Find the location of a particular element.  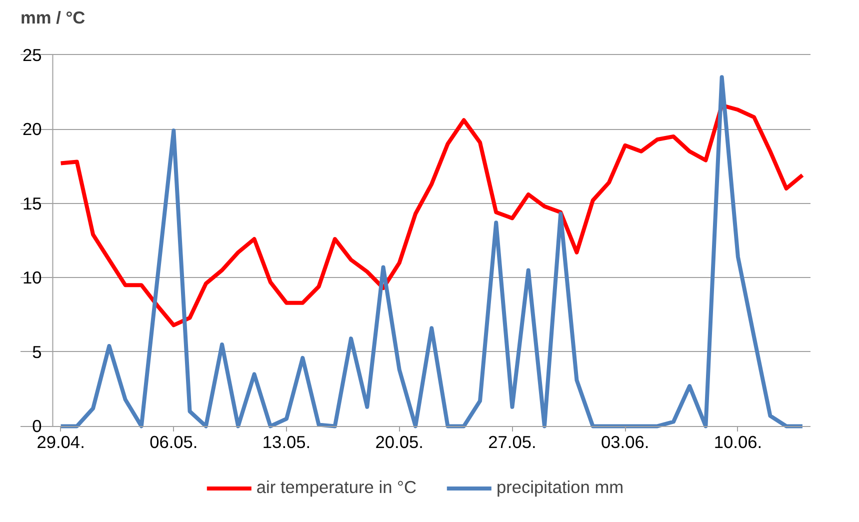

legend-label: air temperature in °C is located at coordinates (336, 487).